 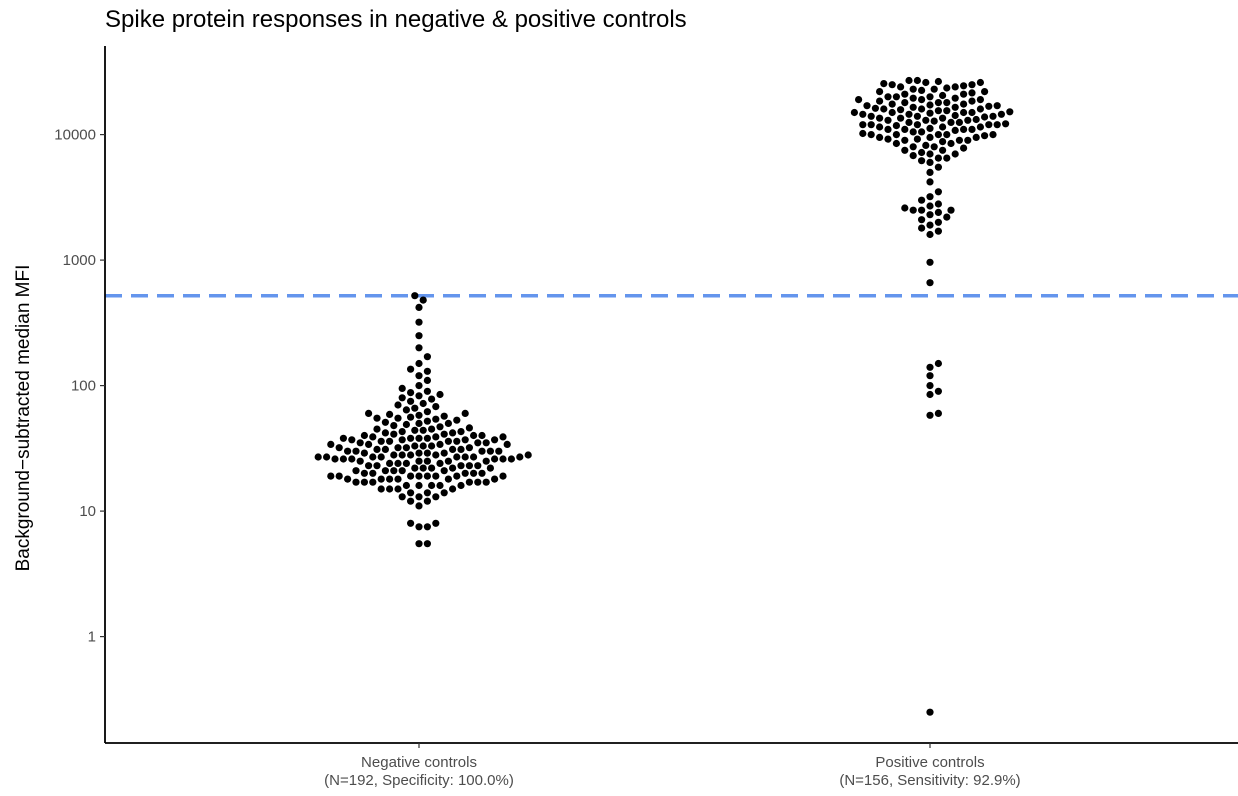 I want to click on y-tick-label: 10, so click(x=87, y=511).